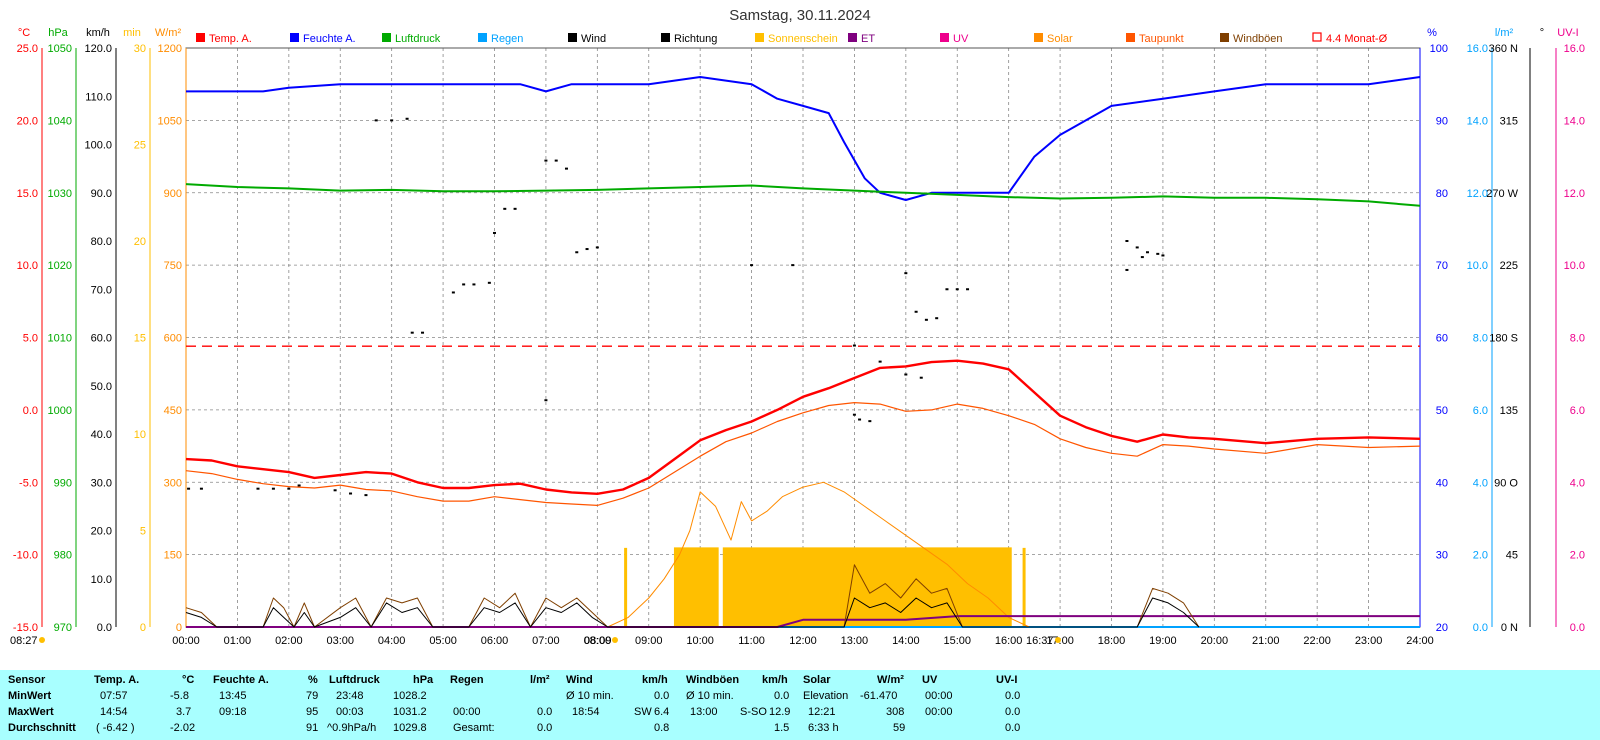  I want to click on axis-tick-rain: 14.0, so click(1477, 121).